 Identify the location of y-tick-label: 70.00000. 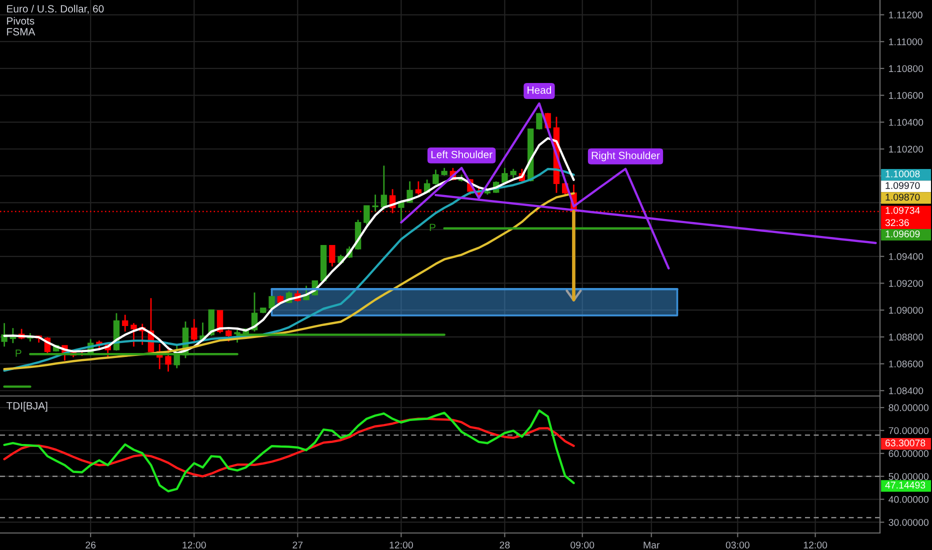
(908, 430).